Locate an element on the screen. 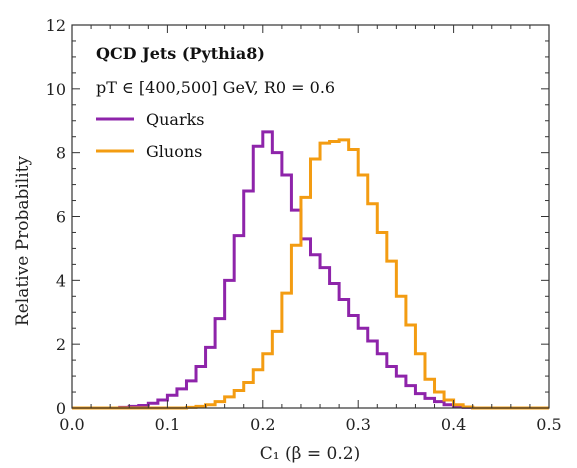  legend-label-gluons: Gluons is located at coordinates (174, 151).